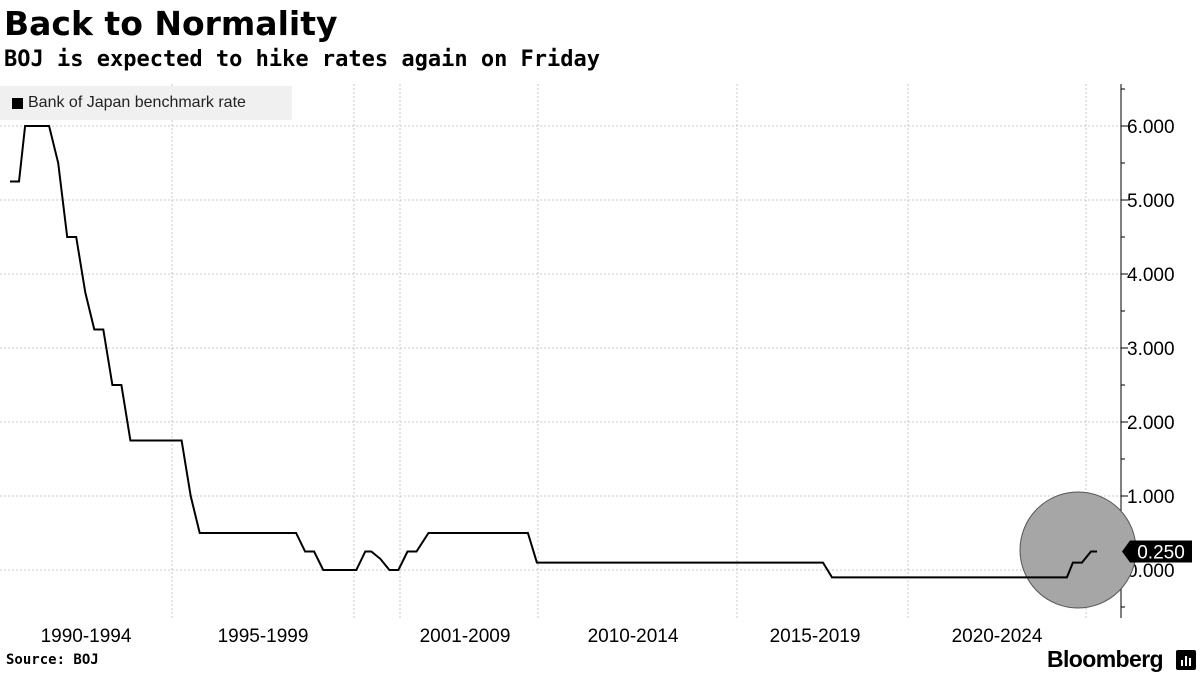 The image size is (1200, 675). Describe the element at coordinates (86, 636) in the screenshot. I see `x-tick-label: 1990-1994` at that location.